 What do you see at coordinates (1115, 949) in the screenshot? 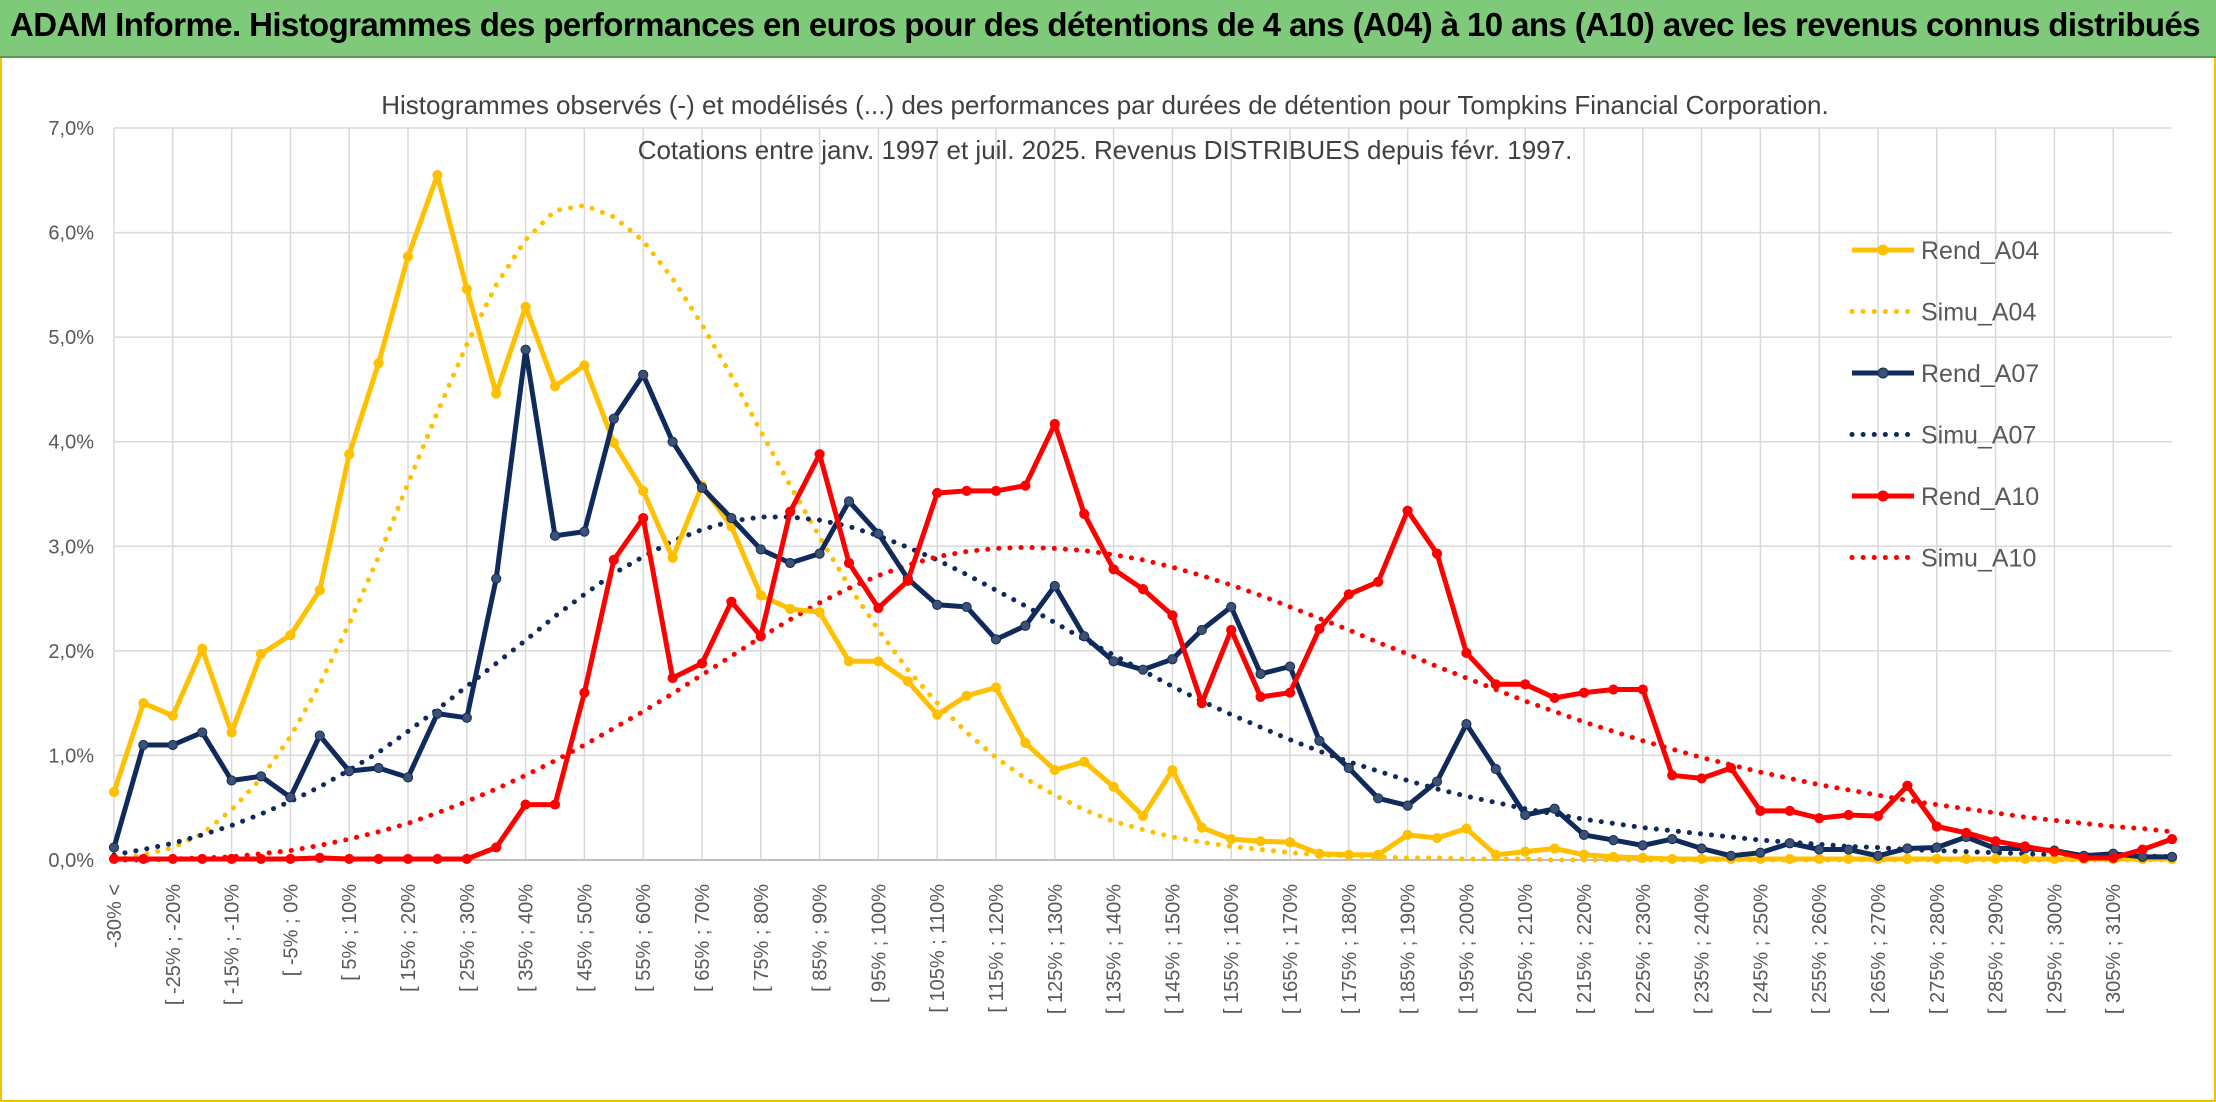
I see `x-tick-label: [ 135% ; 140%` at bounding box center [1115, 949].